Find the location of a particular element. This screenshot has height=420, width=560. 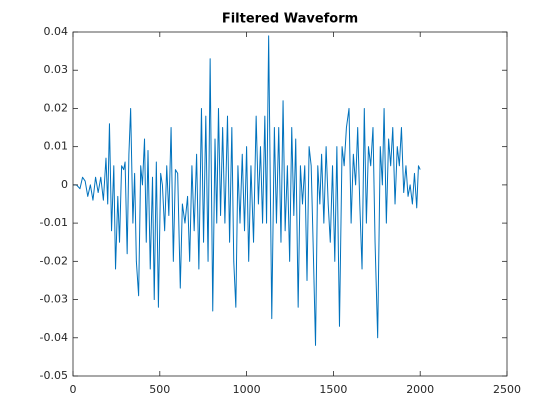

y-tick-label: 0.01 is located at coordinates (56, 146).